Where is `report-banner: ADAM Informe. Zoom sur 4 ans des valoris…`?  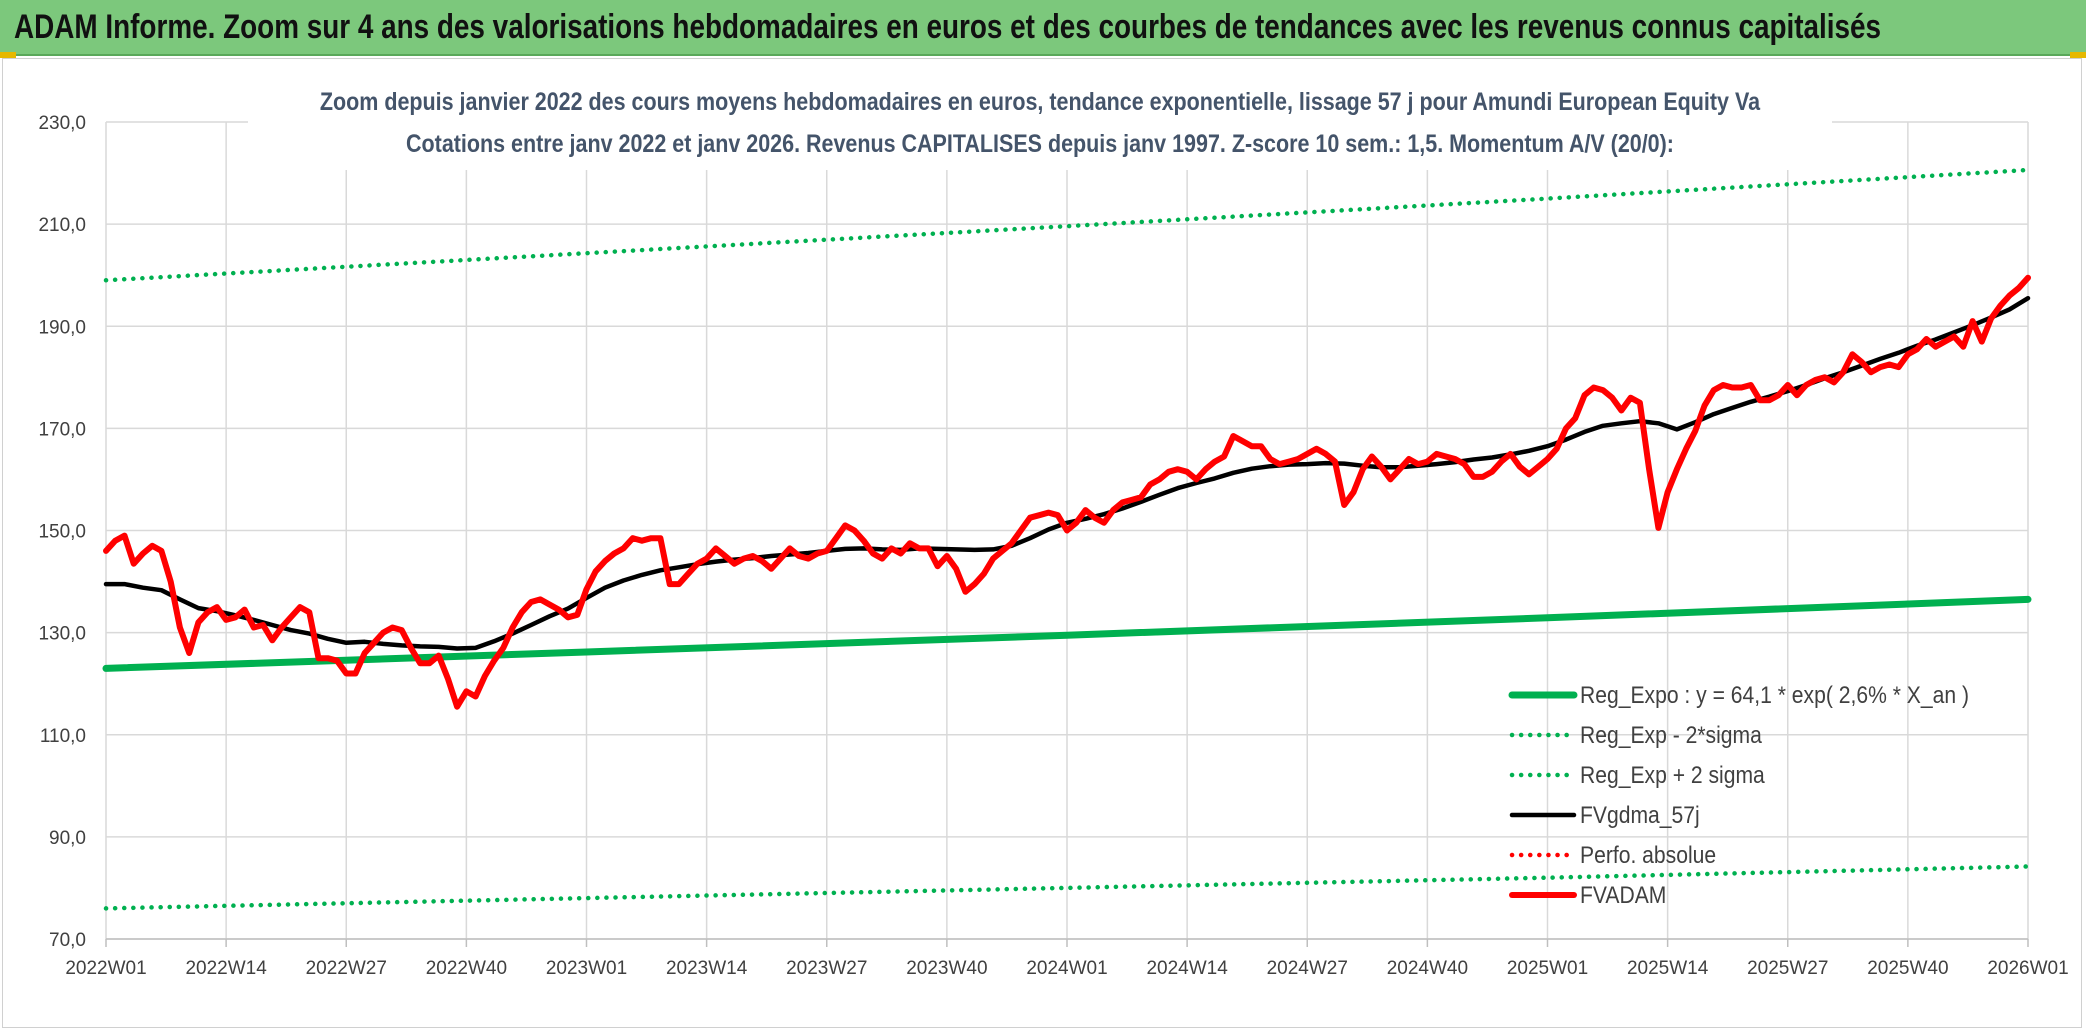
report-banner: ADAM Informe. Zoom sur 4 ans des valoris… is located at coordinates (1043, 28).